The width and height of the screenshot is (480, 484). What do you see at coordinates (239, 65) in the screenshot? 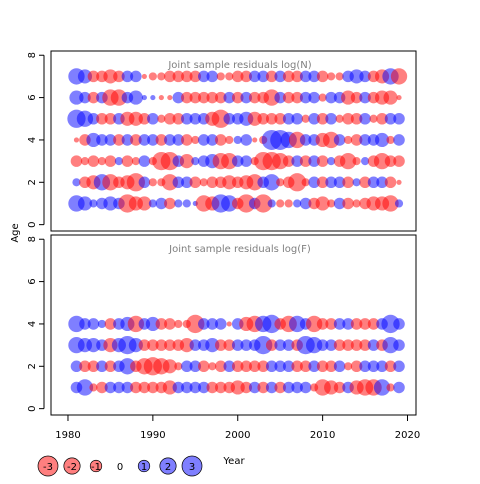
I see `panel-title: Joint sample residuals log(N)` at bounding box center [239, 65].